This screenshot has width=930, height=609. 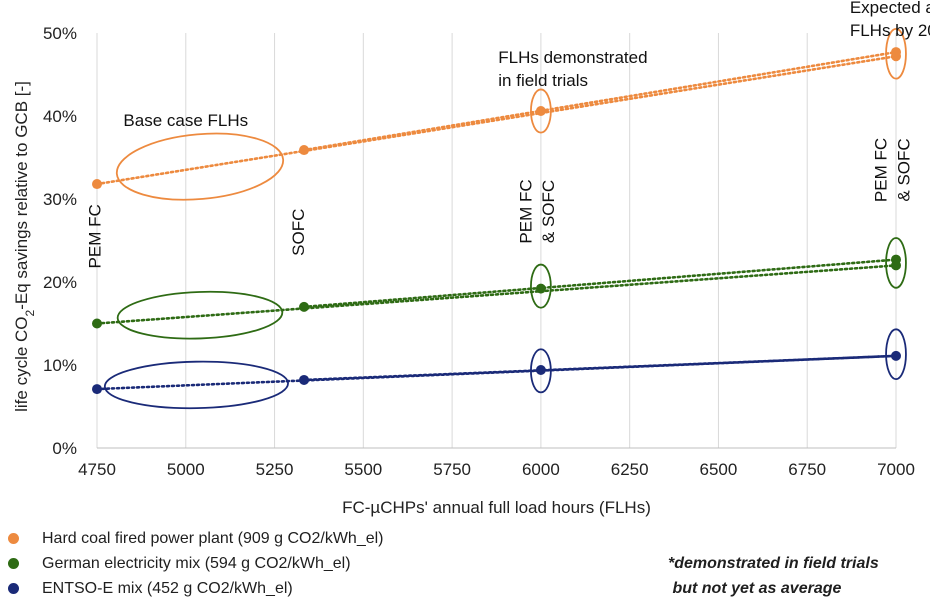 What do you see at coordinates (537, 211) in the screenshot?
I see `label-pem-sofc-6000: PEM FC & SOFC` at bounding box center [537, 211].